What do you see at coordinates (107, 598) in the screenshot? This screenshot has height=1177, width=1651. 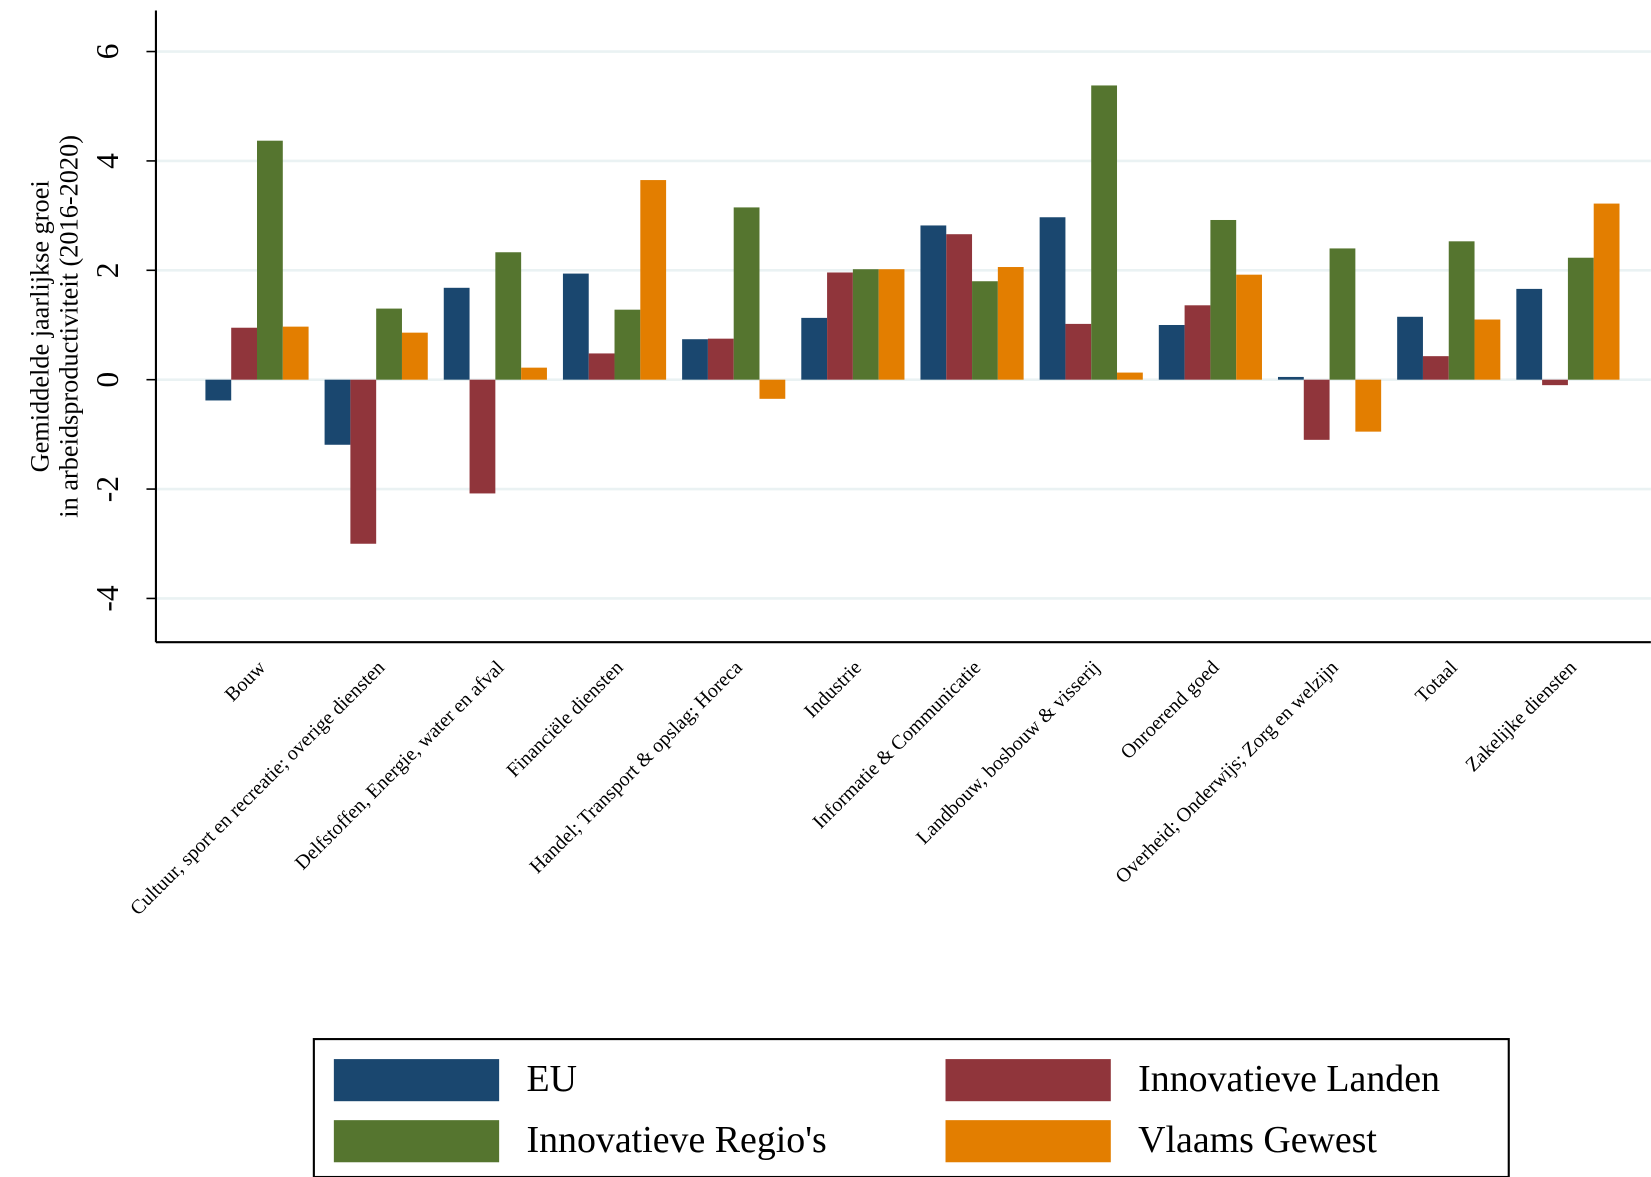 I see `y-tick-label: -4` at bounding box center [107, 598].